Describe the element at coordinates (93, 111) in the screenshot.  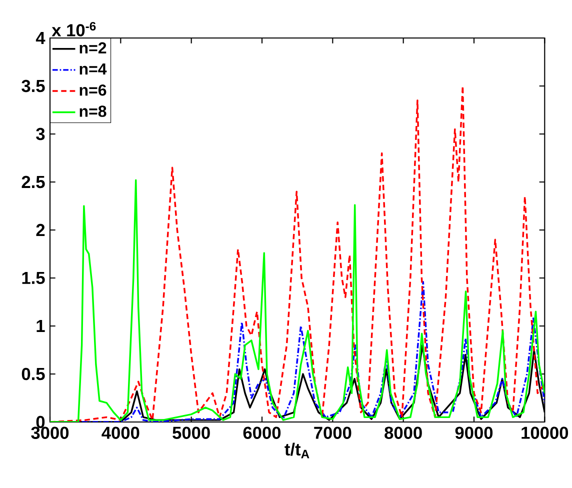
I see `legend-label: n=8` at that location.